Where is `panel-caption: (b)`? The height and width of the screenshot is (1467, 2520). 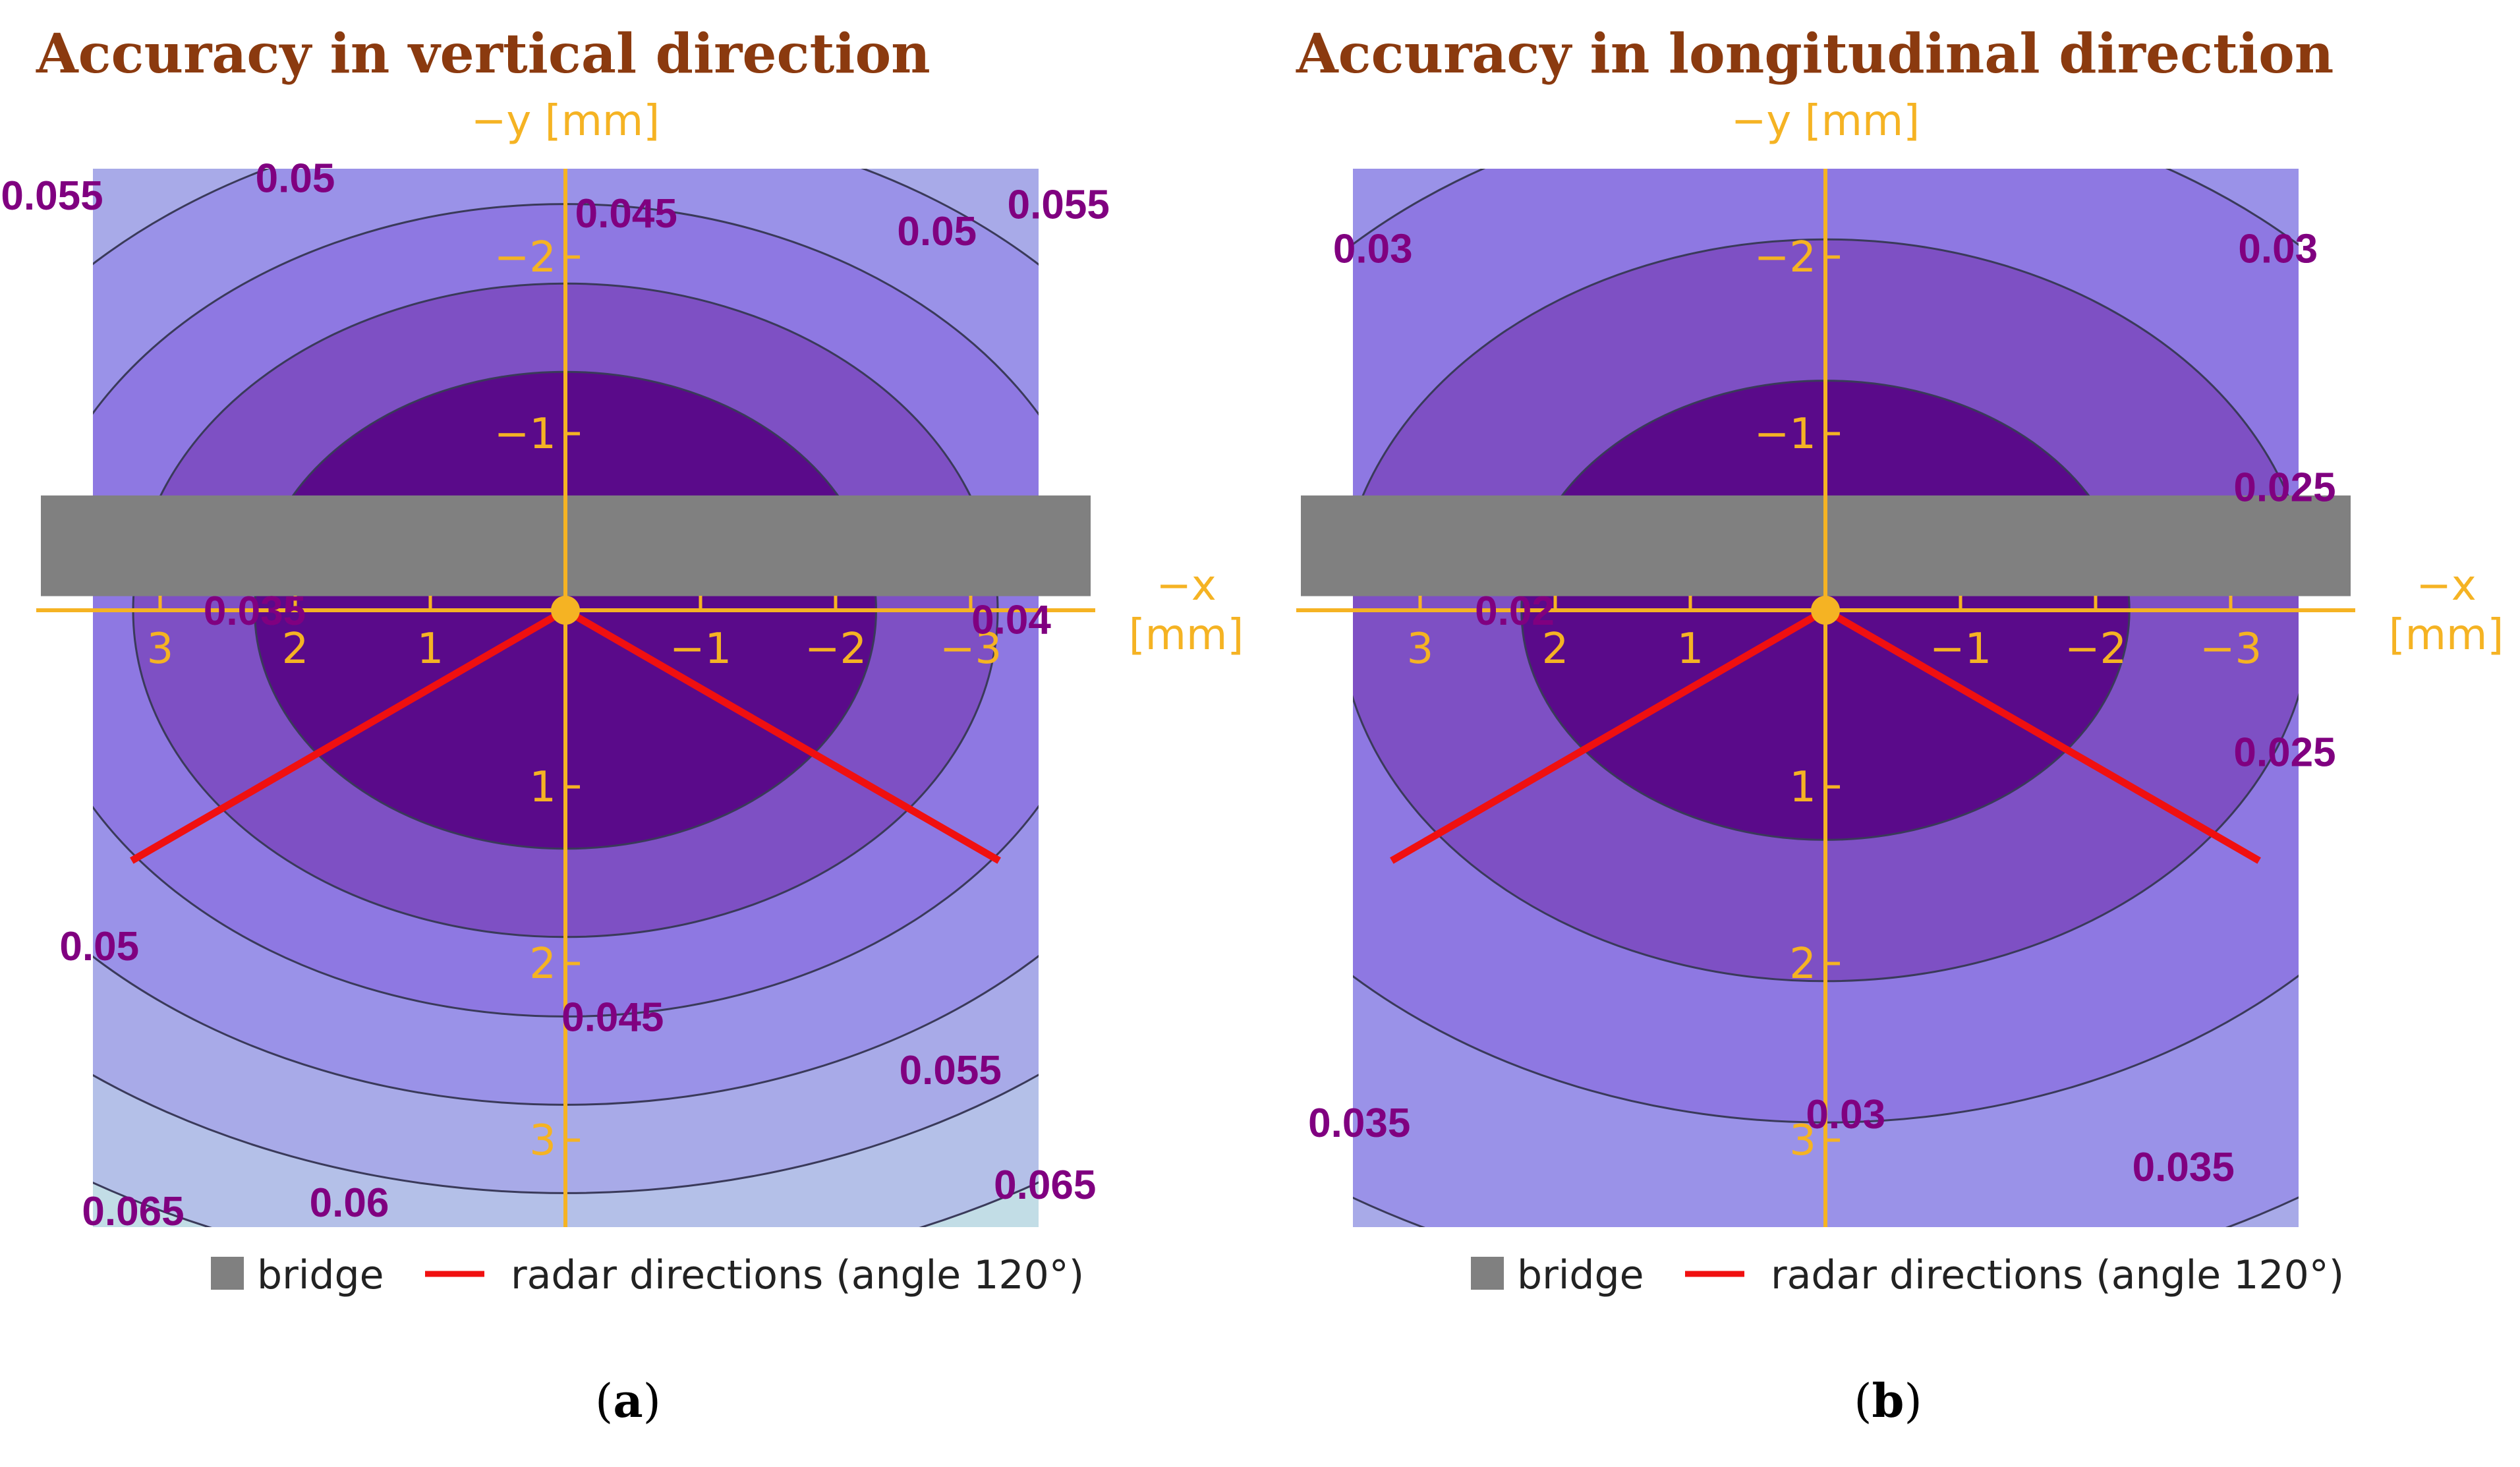
panel-caption: (b) is located at coordinates (1888, 1400).